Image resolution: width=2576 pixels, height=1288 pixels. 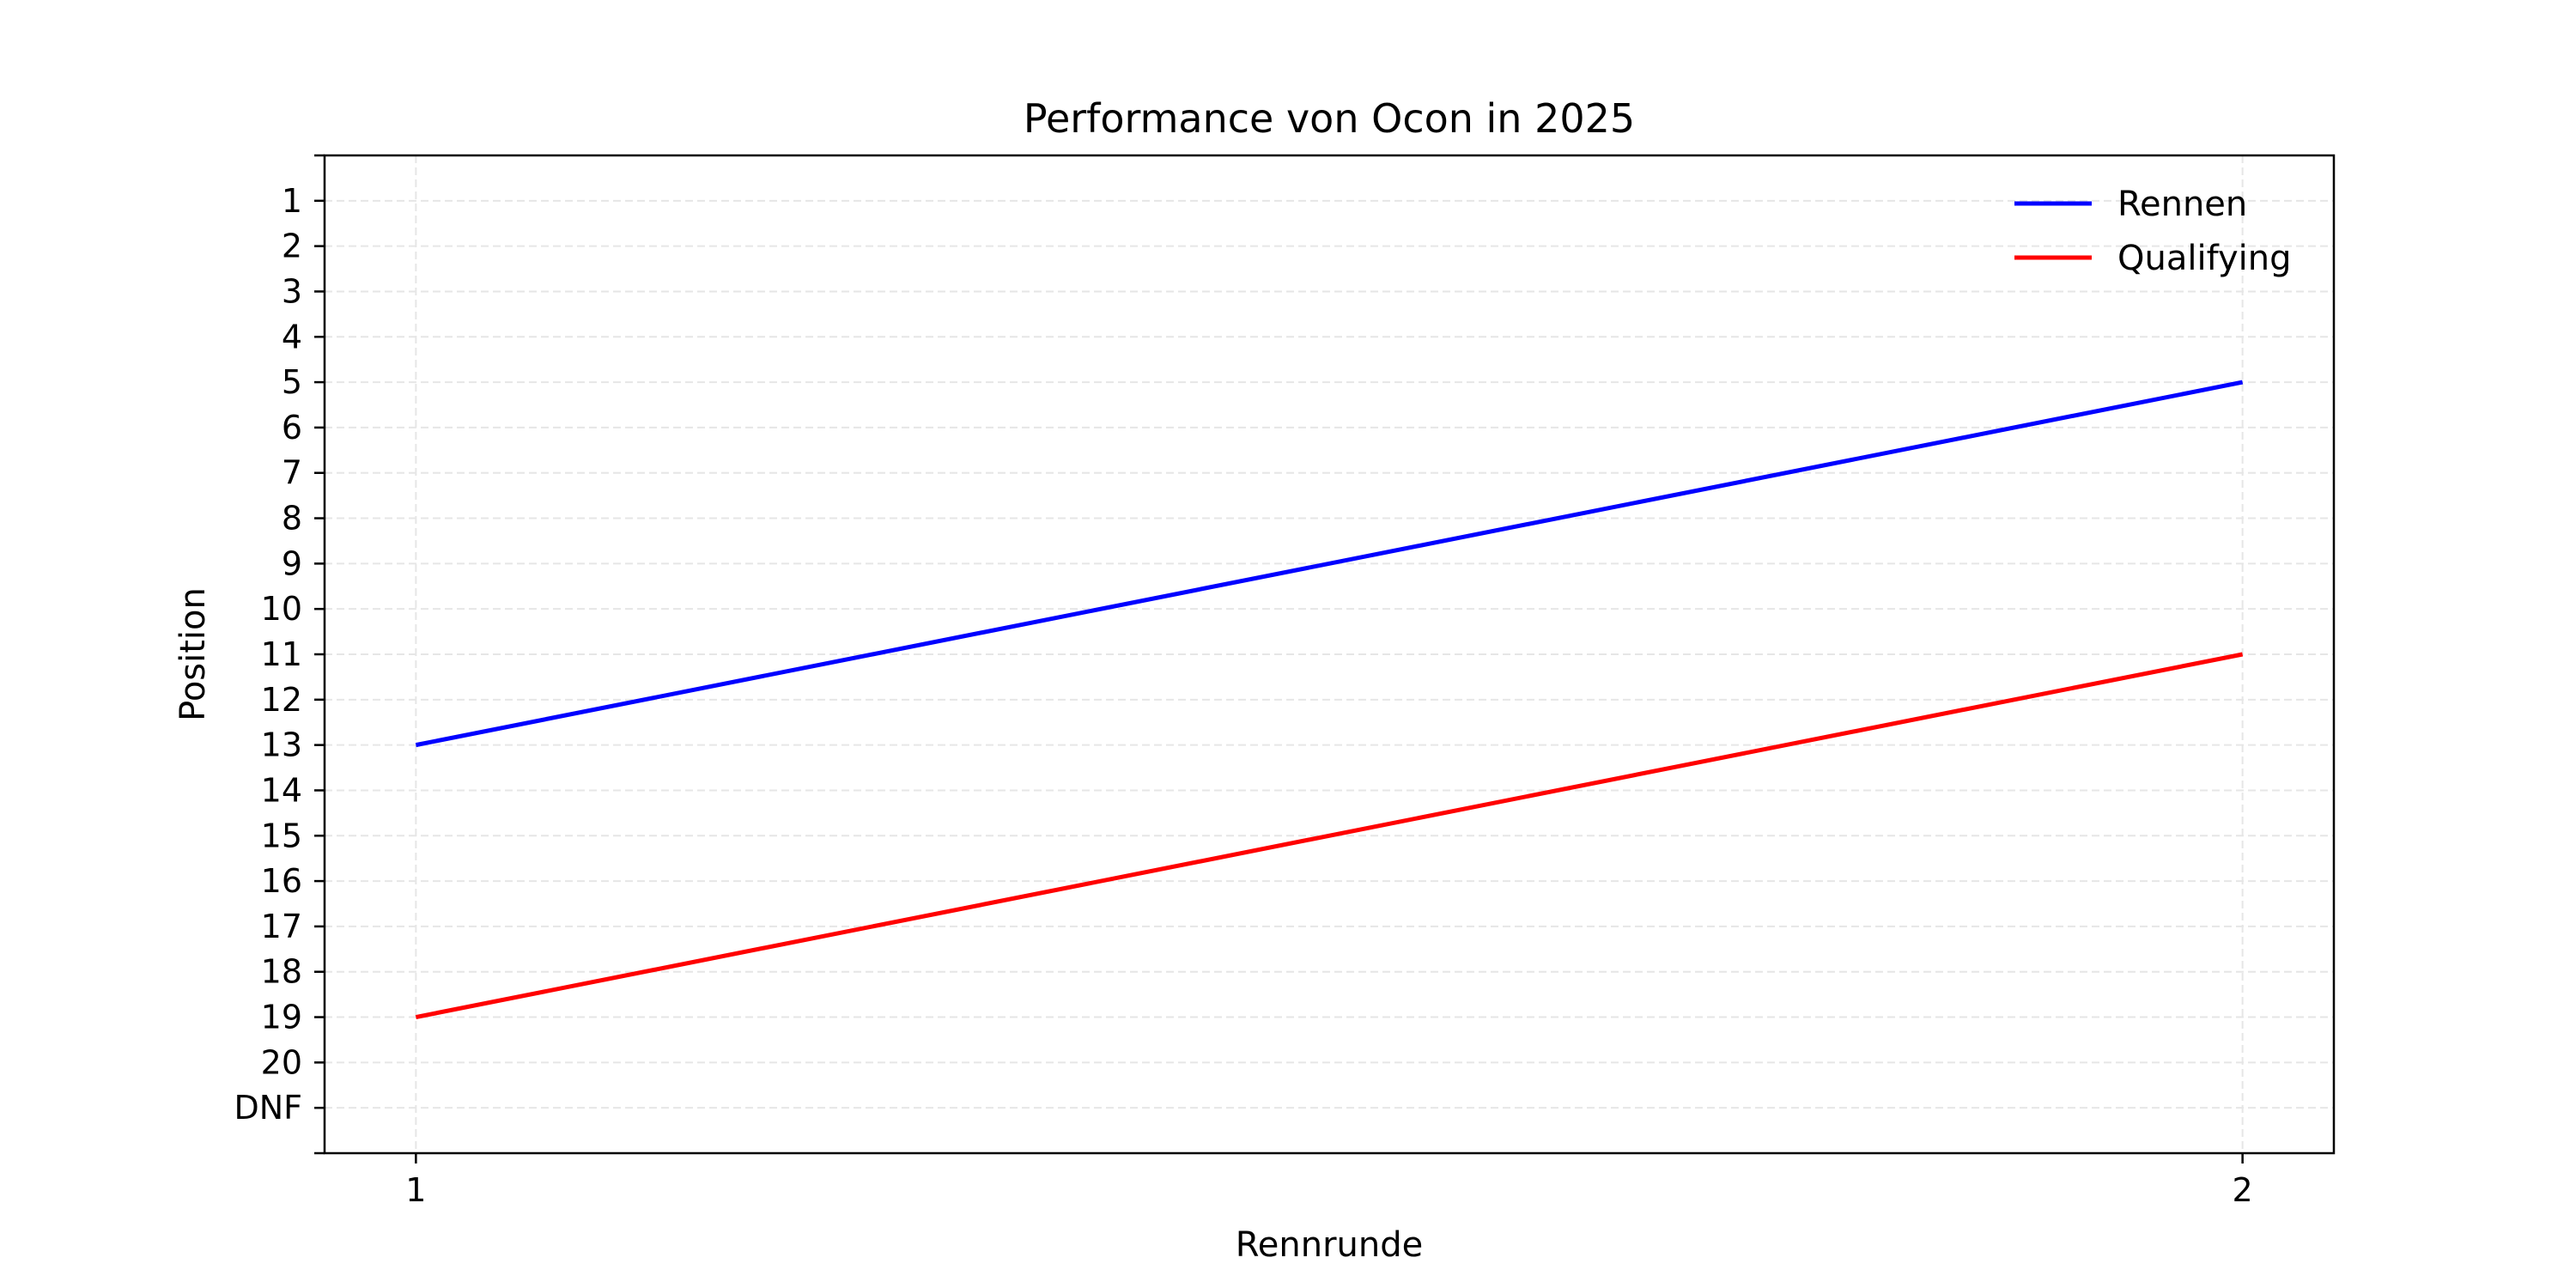 I want to click on y-tick-label: 14, so click(x=281, y=790).